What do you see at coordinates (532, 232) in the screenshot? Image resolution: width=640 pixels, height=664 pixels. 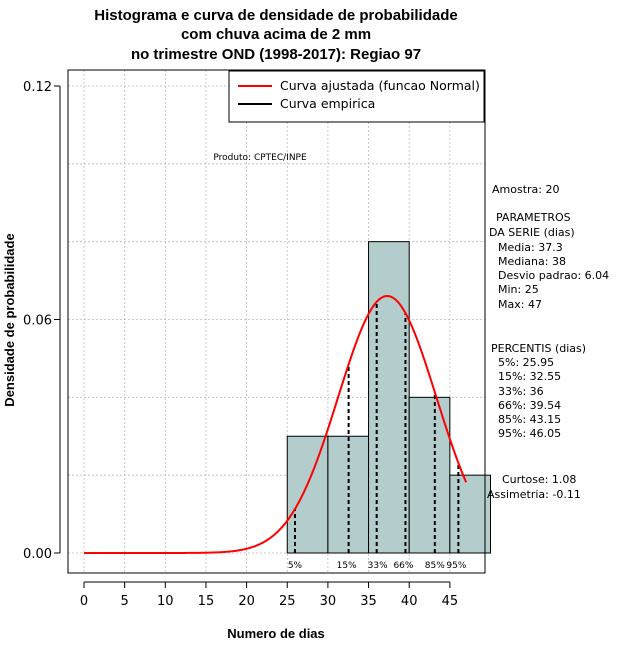 I see `parameters-header-2: DA SERIE (dias)` at bounding box center [532, 232].